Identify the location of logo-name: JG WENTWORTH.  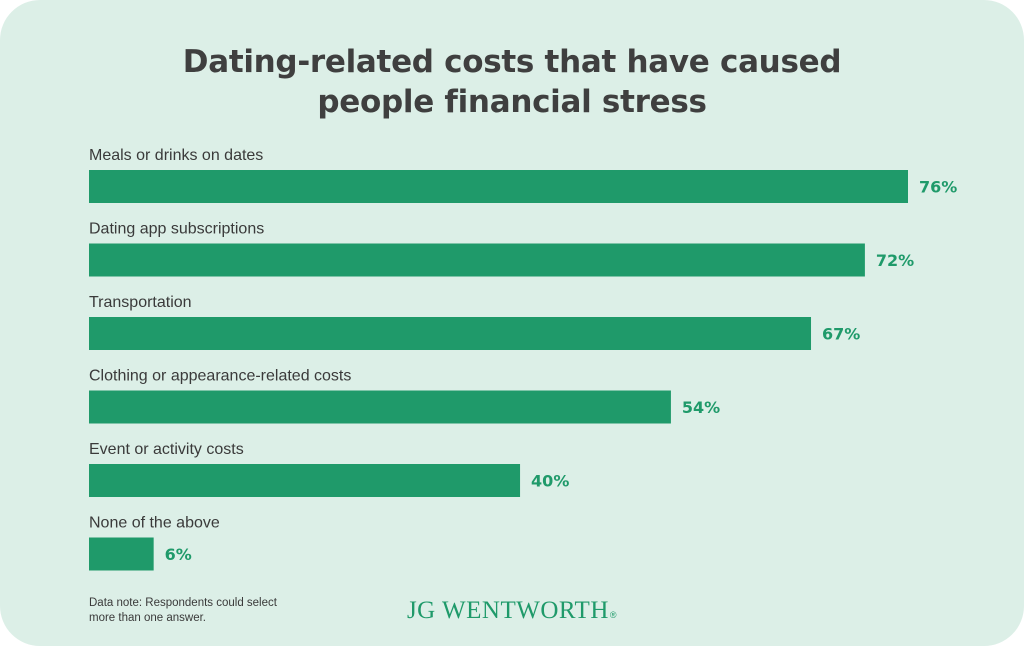
(507, 610).